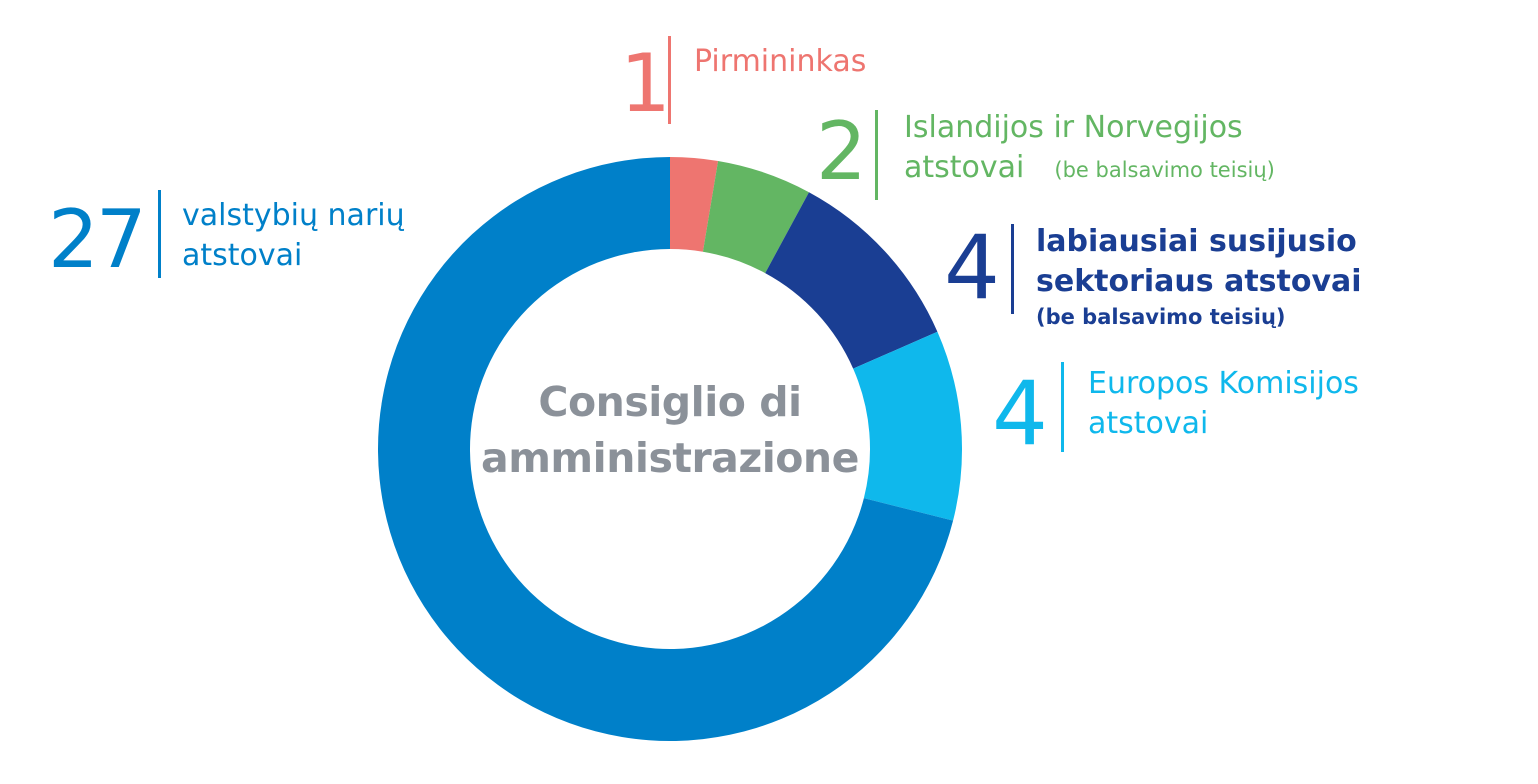  I want to click on value-label-europos-komisijos: 4, so click(1020, 413).